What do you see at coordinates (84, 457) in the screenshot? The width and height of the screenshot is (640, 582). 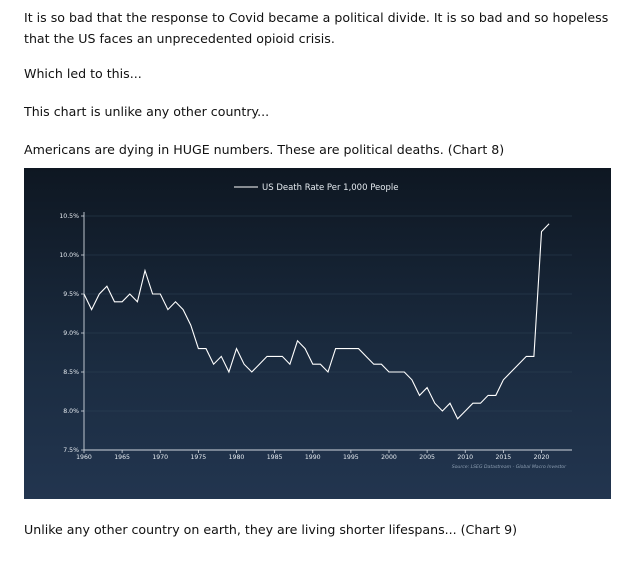 I see `x-tick-label: 1960` at bounding box center [84, 457].